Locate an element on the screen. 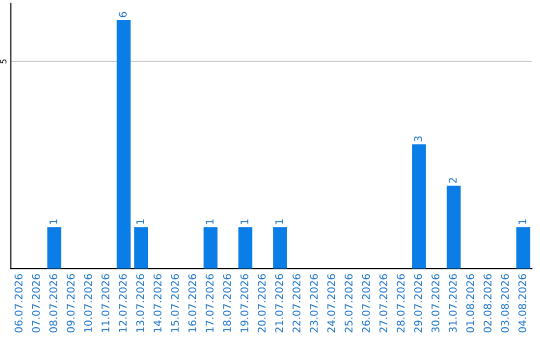 Image resolution: width=540 pixels, height=340 pixels. x-tick-label: 23.07.2026 is located at coordinates (314, 303).